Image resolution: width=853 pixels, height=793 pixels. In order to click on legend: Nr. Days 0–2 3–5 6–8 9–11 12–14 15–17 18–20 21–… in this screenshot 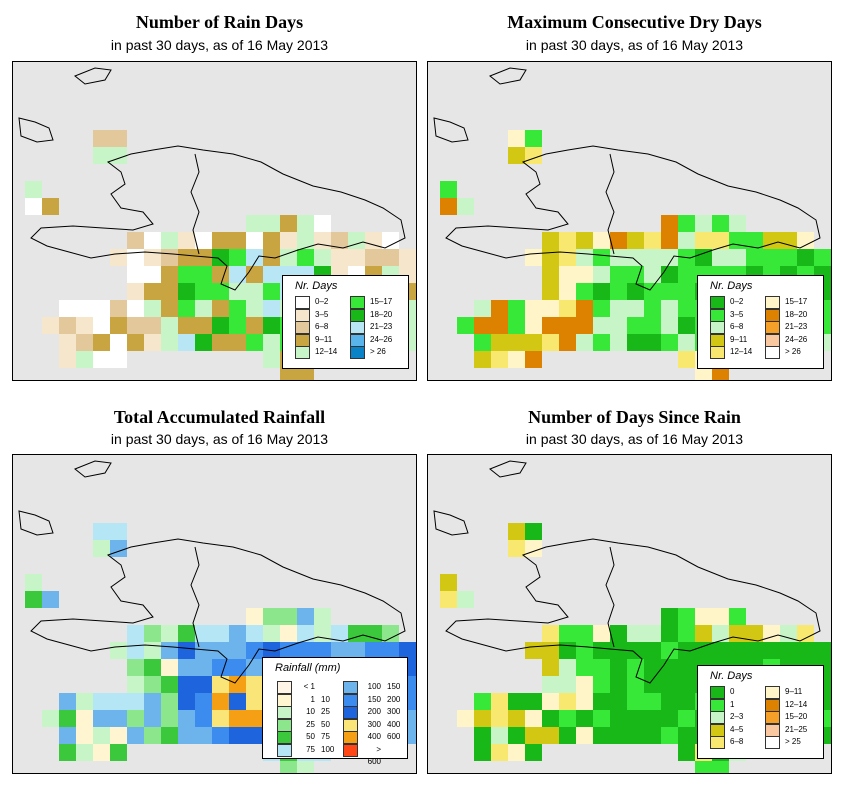, I will do `click(345, 322)`.